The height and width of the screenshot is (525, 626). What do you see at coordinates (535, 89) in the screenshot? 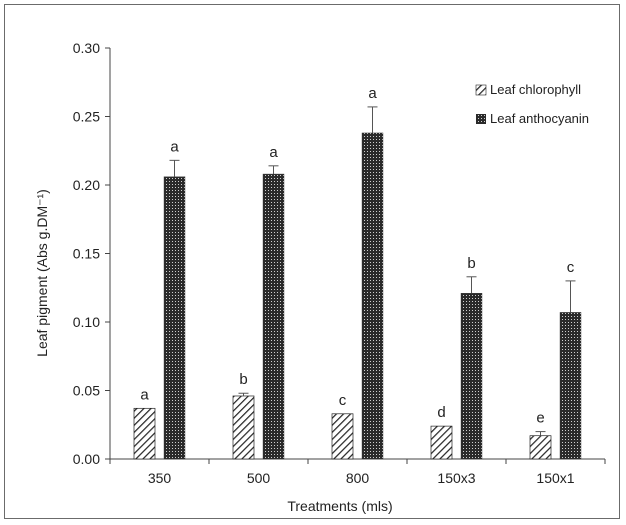
I see `legend-label-chlorophyll: Leaf chlorophyll` at bounding box center [535, 89].